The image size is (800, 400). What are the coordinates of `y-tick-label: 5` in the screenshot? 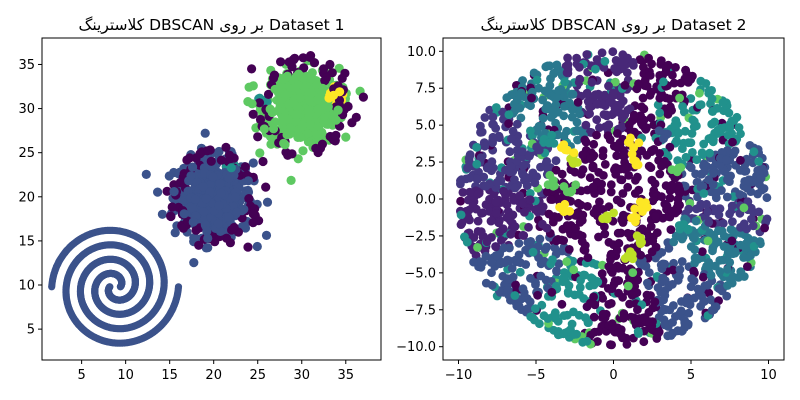 It's located at (31, 330).